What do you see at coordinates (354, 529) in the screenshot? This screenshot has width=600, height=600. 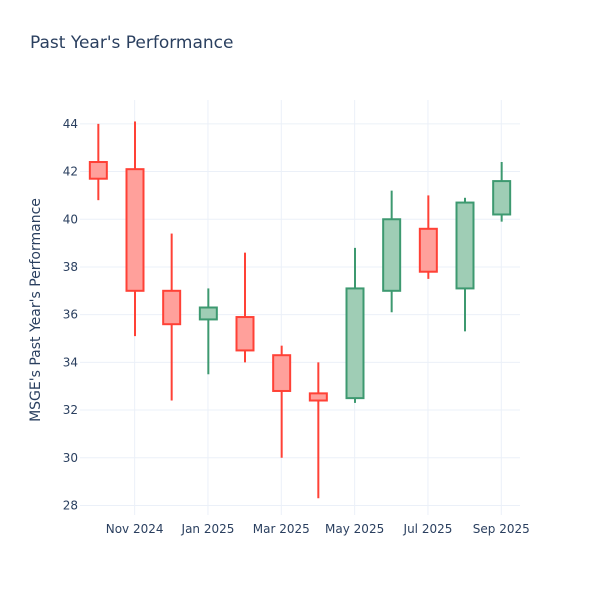 I see `x-tick-label: May 2025` at bounding box center [354, 529].